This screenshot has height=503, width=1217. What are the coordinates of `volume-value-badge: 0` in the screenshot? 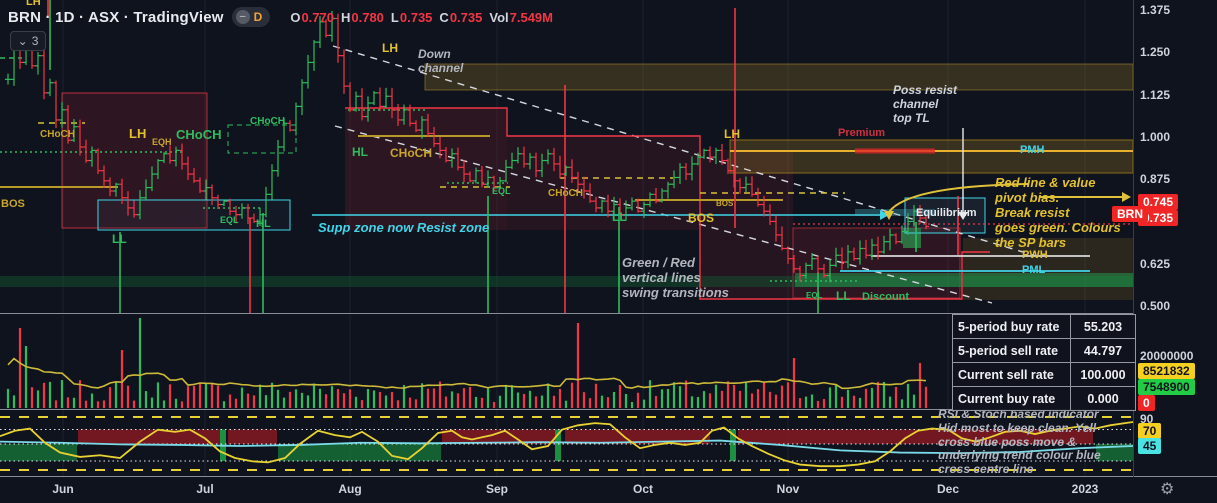 It's located at (1146, 403).